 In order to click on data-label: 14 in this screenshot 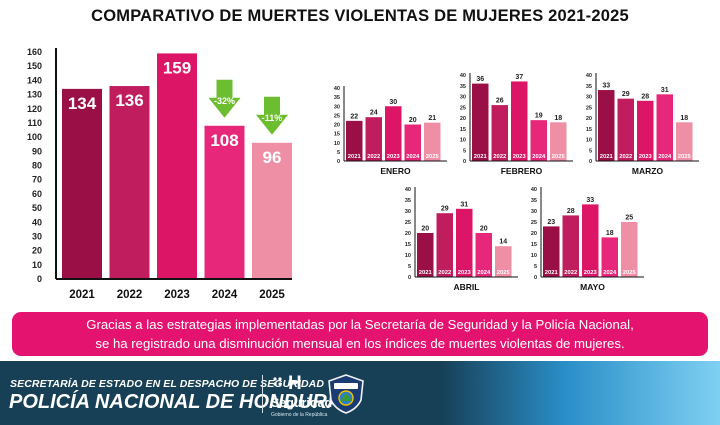, I will do `click(503, 242)`.